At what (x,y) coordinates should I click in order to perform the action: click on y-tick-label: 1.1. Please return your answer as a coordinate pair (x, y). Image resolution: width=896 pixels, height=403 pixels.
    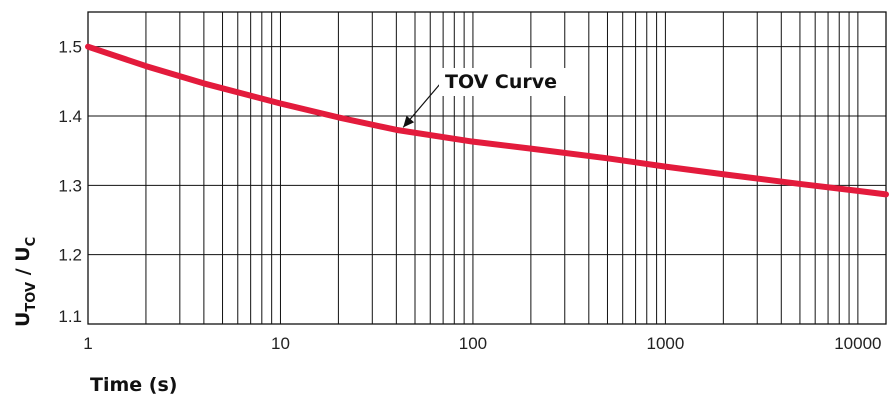
    Looking at the image, I should click on (70, 316).